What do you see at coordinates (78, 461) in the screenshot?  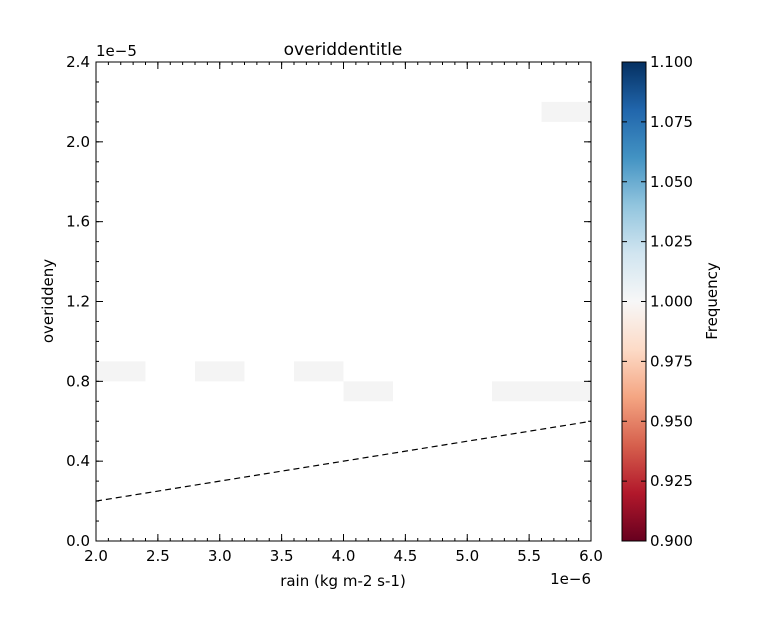 I see `y-tick-label: 0.4` at bounding box center [78, 461].